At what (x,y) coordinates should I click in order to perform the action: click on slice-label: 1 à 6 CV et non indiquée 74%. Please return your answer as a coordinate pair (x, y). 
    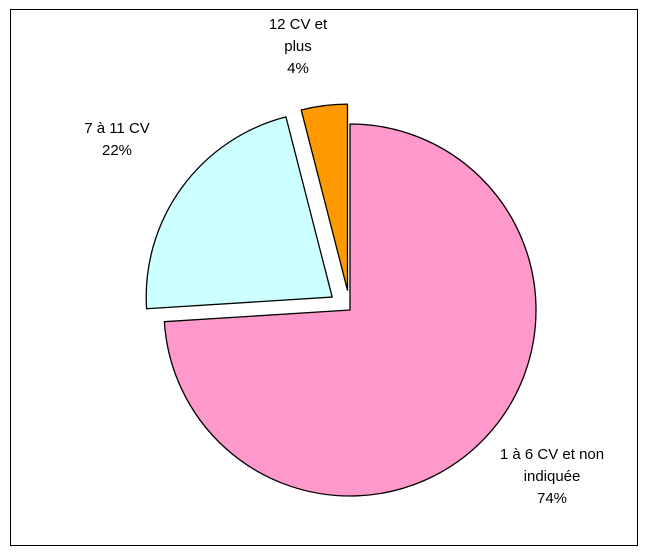
    Looking at the image, I should click on (552, 477).